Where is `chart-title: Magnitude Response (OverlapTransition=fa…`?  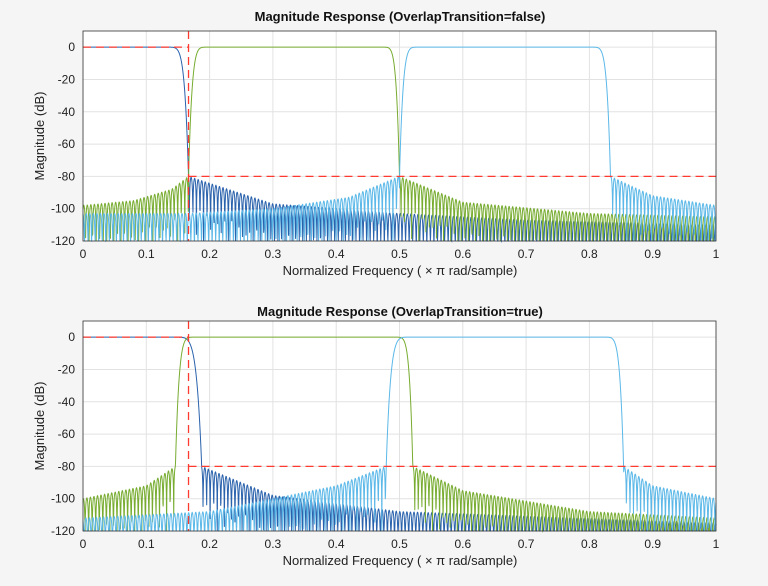 chart-title: Magnitude Response (OverlapTransition=fa… is located at coordinates (400, 16).